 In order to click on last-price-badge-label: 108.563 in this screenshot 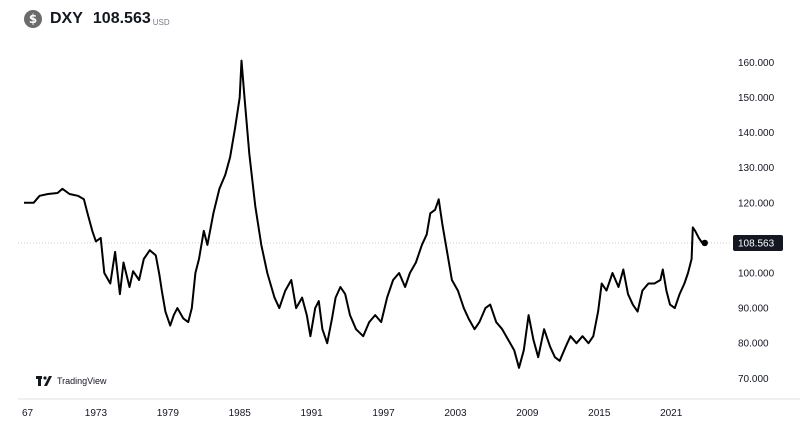, I will do `click(756, 243)`.